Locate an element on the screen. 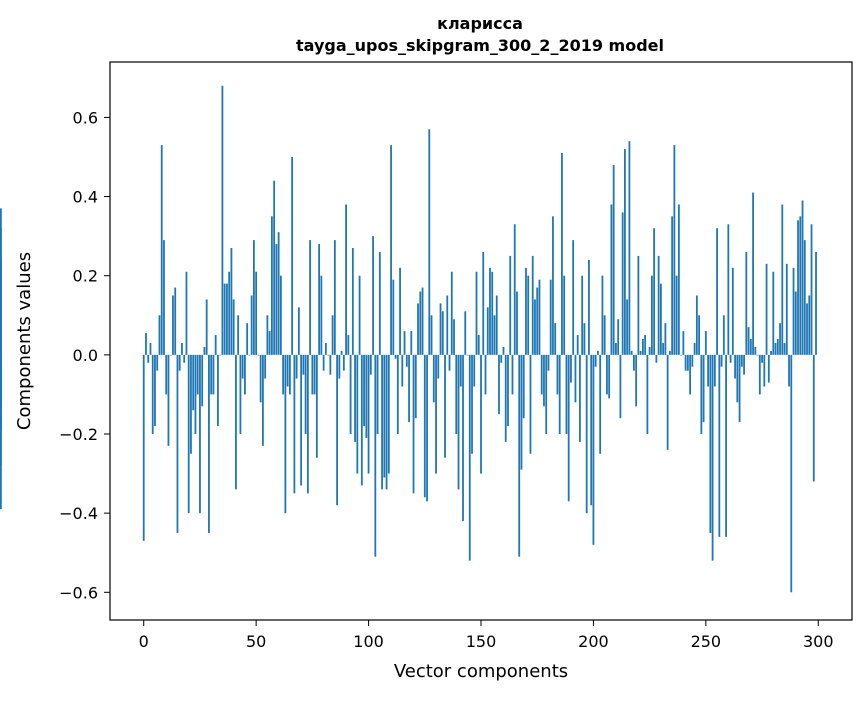  y-axis-label: Components values is located at coordinates (24, 341).